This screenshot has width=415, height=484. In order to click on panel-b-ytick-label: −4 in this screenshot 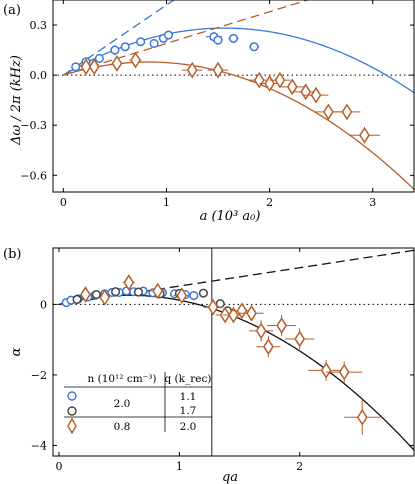, I will do `click(39, 445)`.